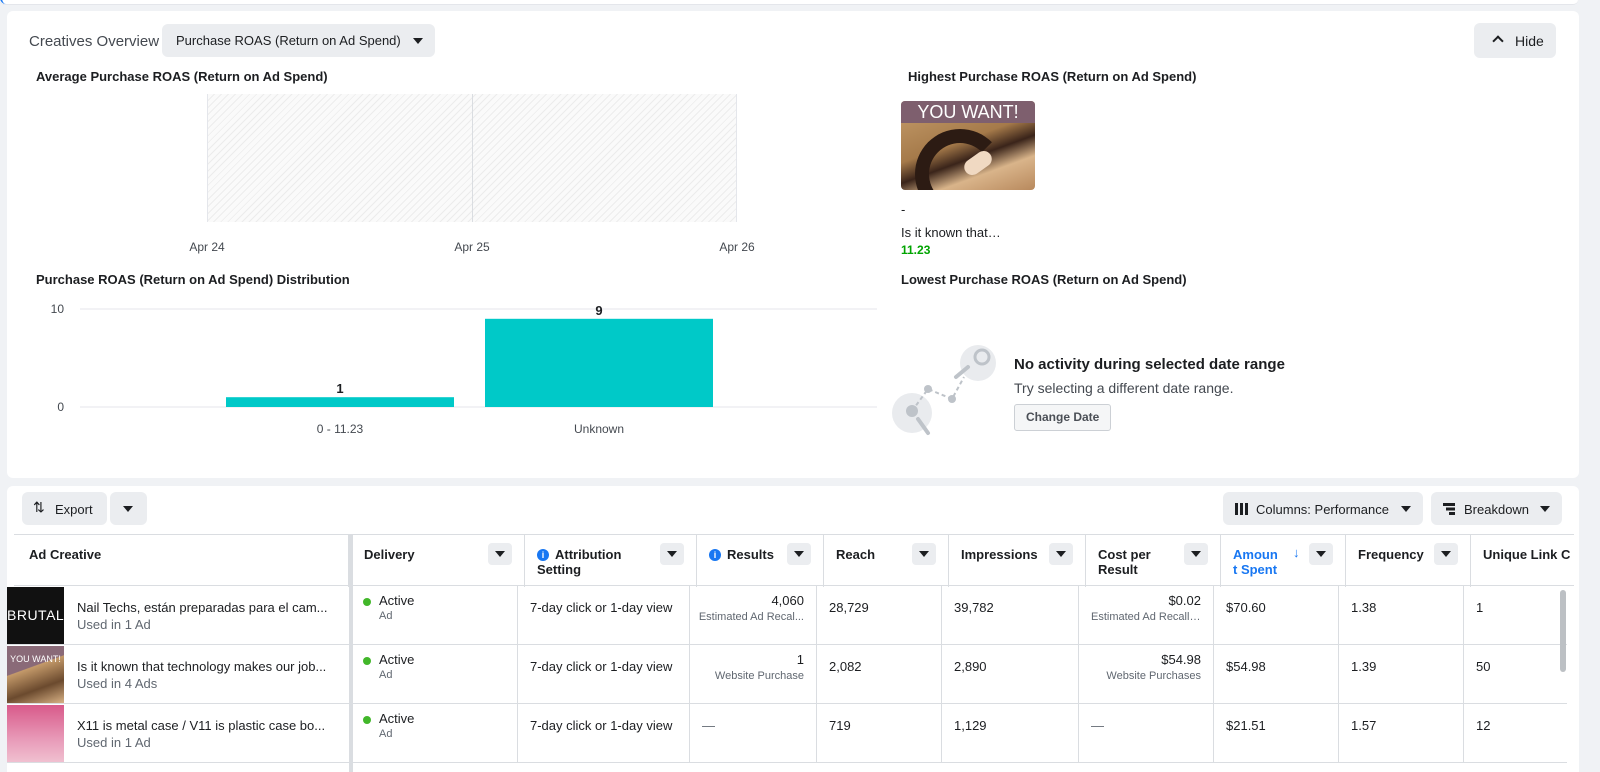 The image size is (1600, 772). What do you see at coordinates (128, 508) in the screenshot?
I see `export-options-button` at bounding box center [128, 508].